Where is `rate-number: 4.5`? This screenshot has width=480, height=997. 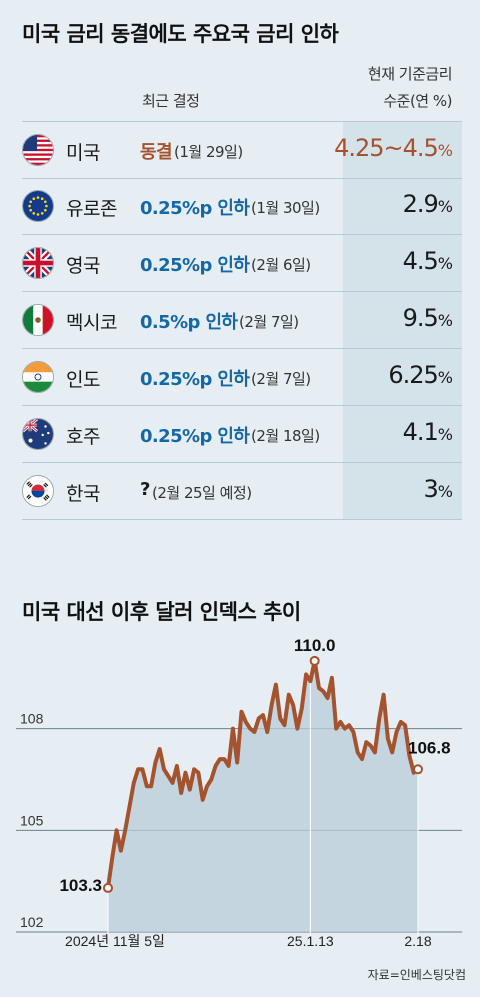
rate-number: 4.5 is located at coordinates (420, 261).